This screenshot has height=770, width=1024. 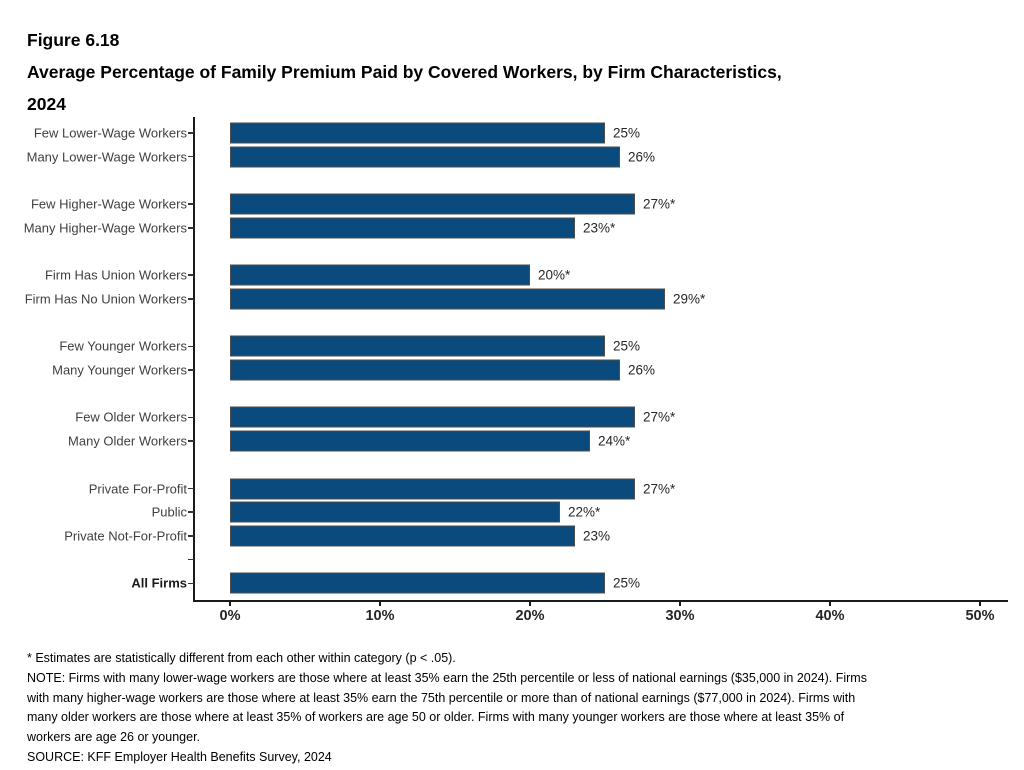 I want to click on category-label: Firm Has No Union Workers, so click(x=105, y=299).